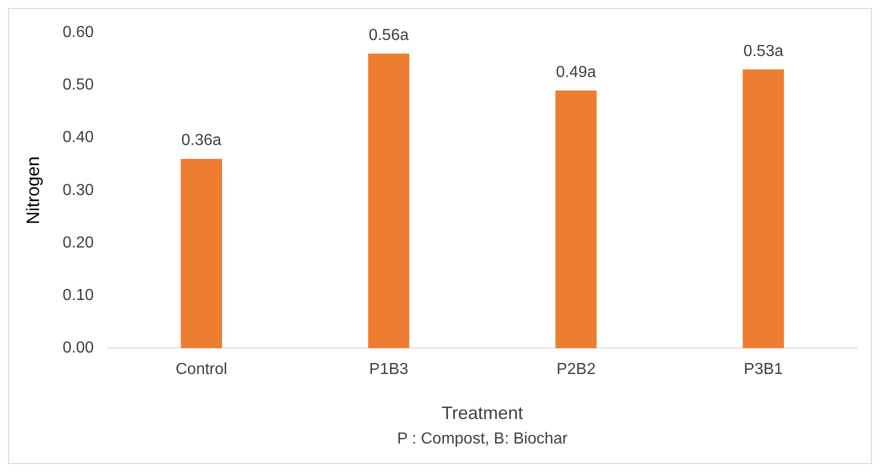  I want to click on x-tick-label: P1B3, so click(388, 369).